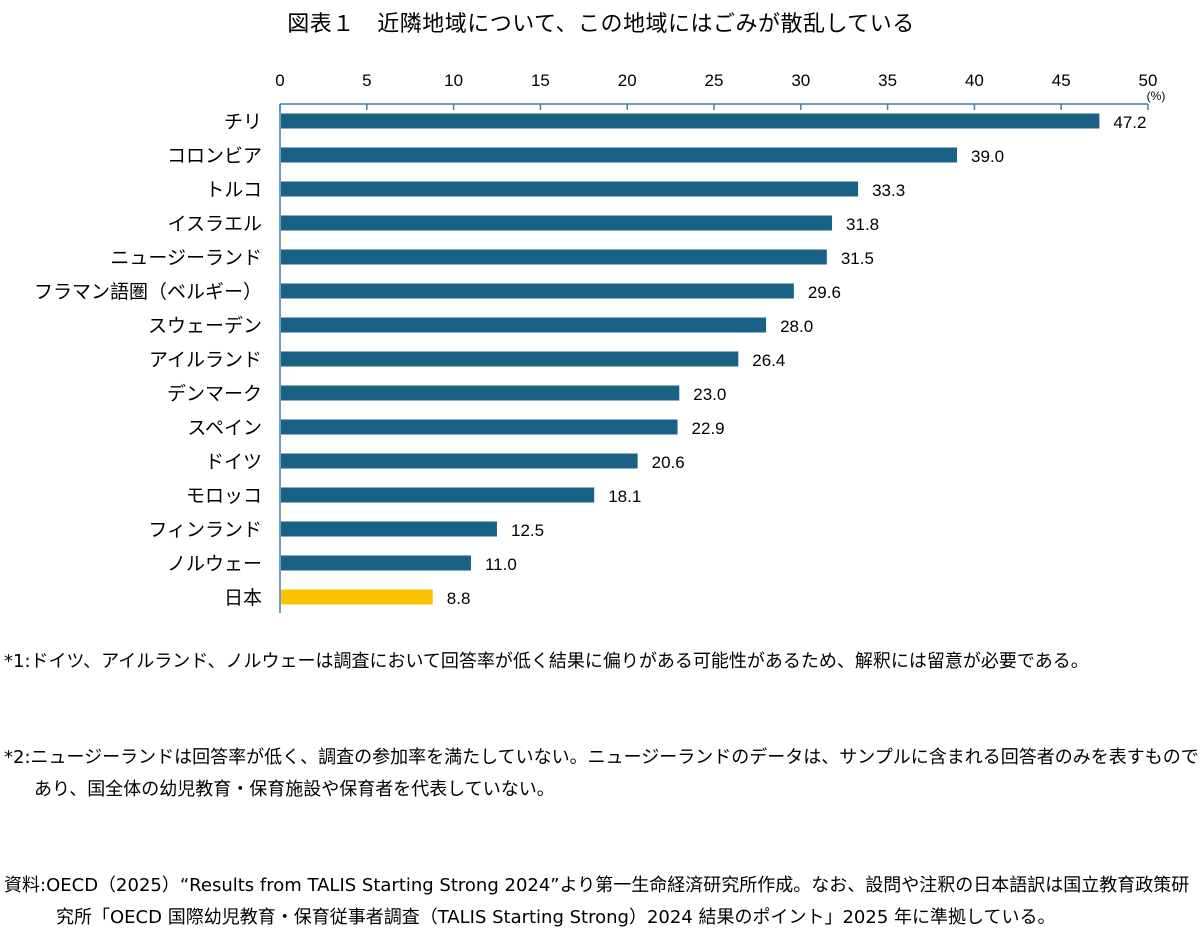 Image resolution: width=1202 pixels, height=934 pixels. I want to click on category-label: スペイン, so click(224, 428).